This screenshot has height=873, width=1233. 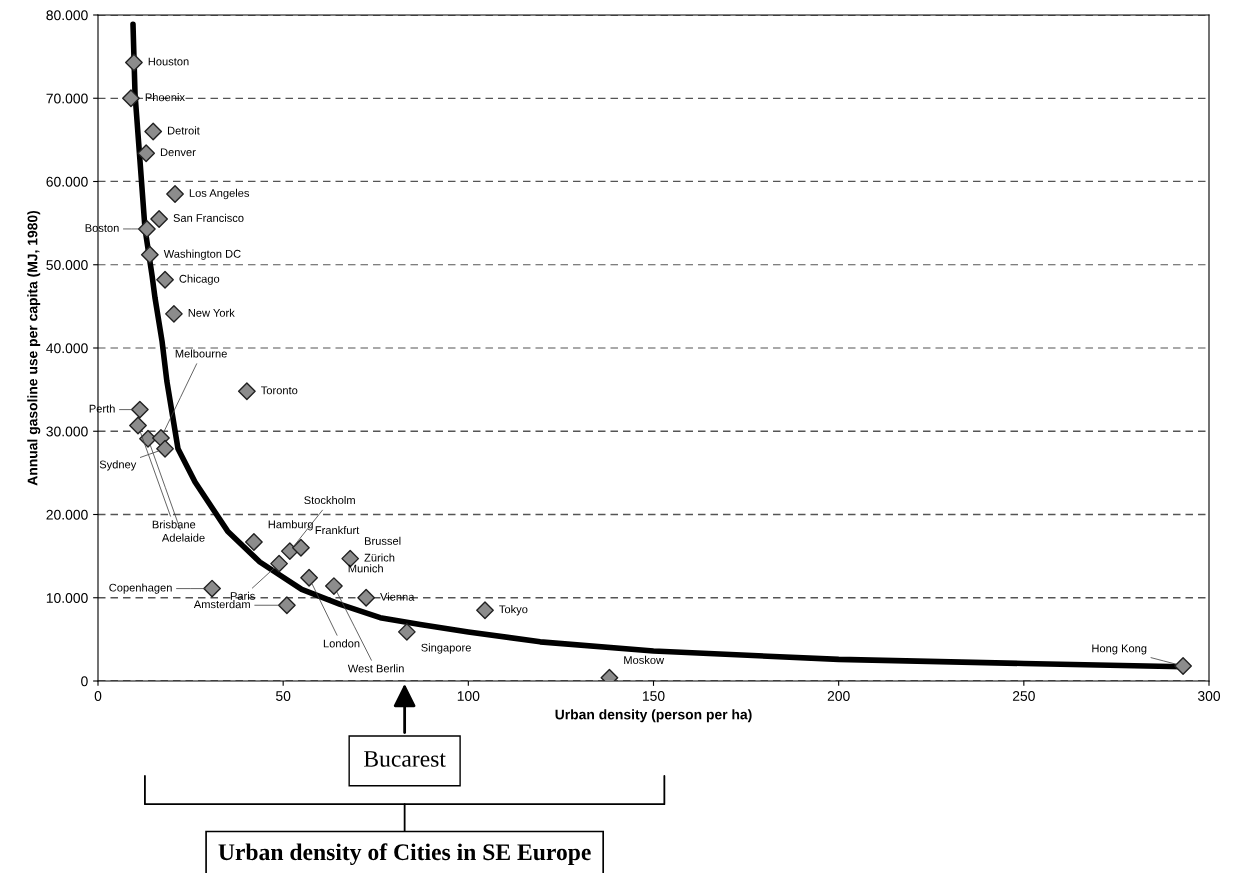 I want to click on annotation: Munich, so click(x=365, y=568).